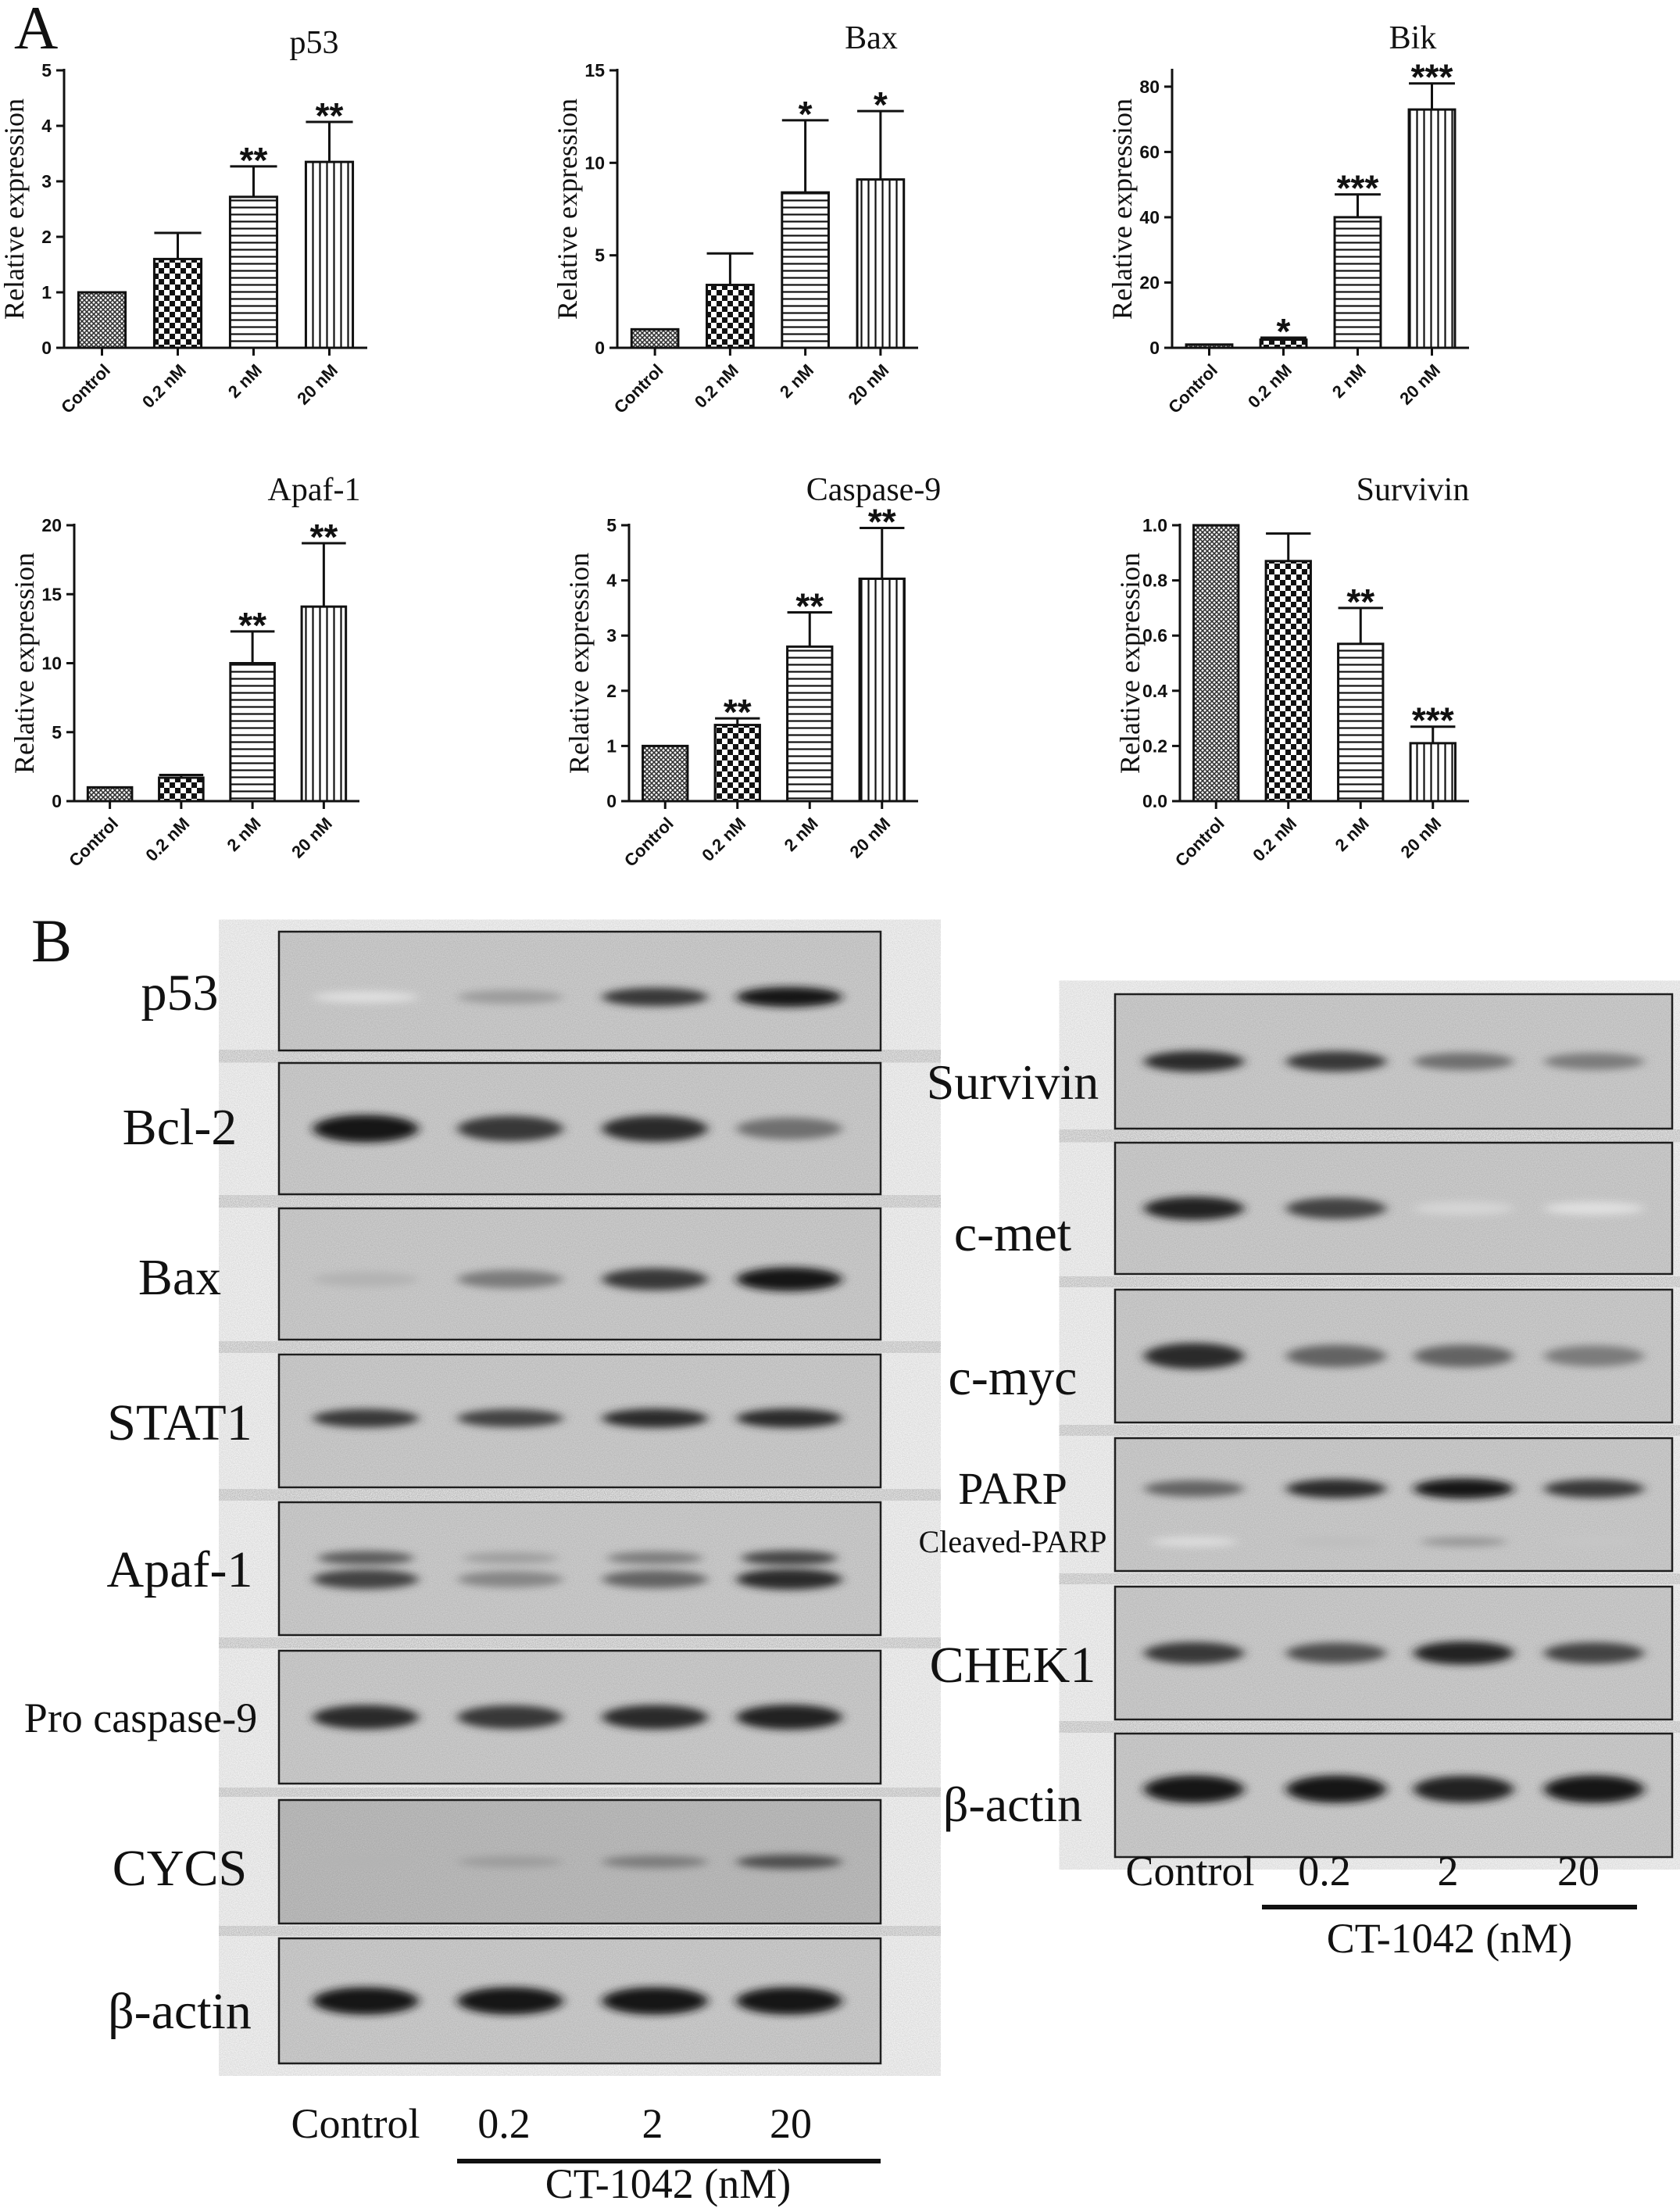 The image size is (1680, 2208). What do you see at coordinates (1450, 1939) in the screenshot?
I see `treatment-label: CT-1042 (nM)` at bounding box center [1450, 1939].